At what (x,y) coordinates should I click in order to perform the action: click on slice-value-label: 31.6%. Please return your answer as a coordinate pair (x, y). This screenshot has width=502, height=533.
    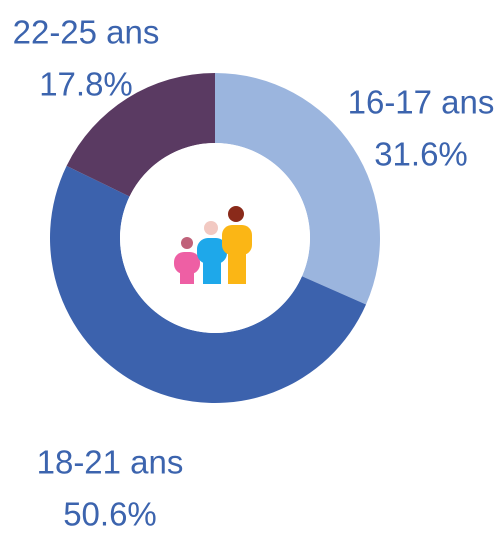
    Looking at the image, I should click on (421, 154).